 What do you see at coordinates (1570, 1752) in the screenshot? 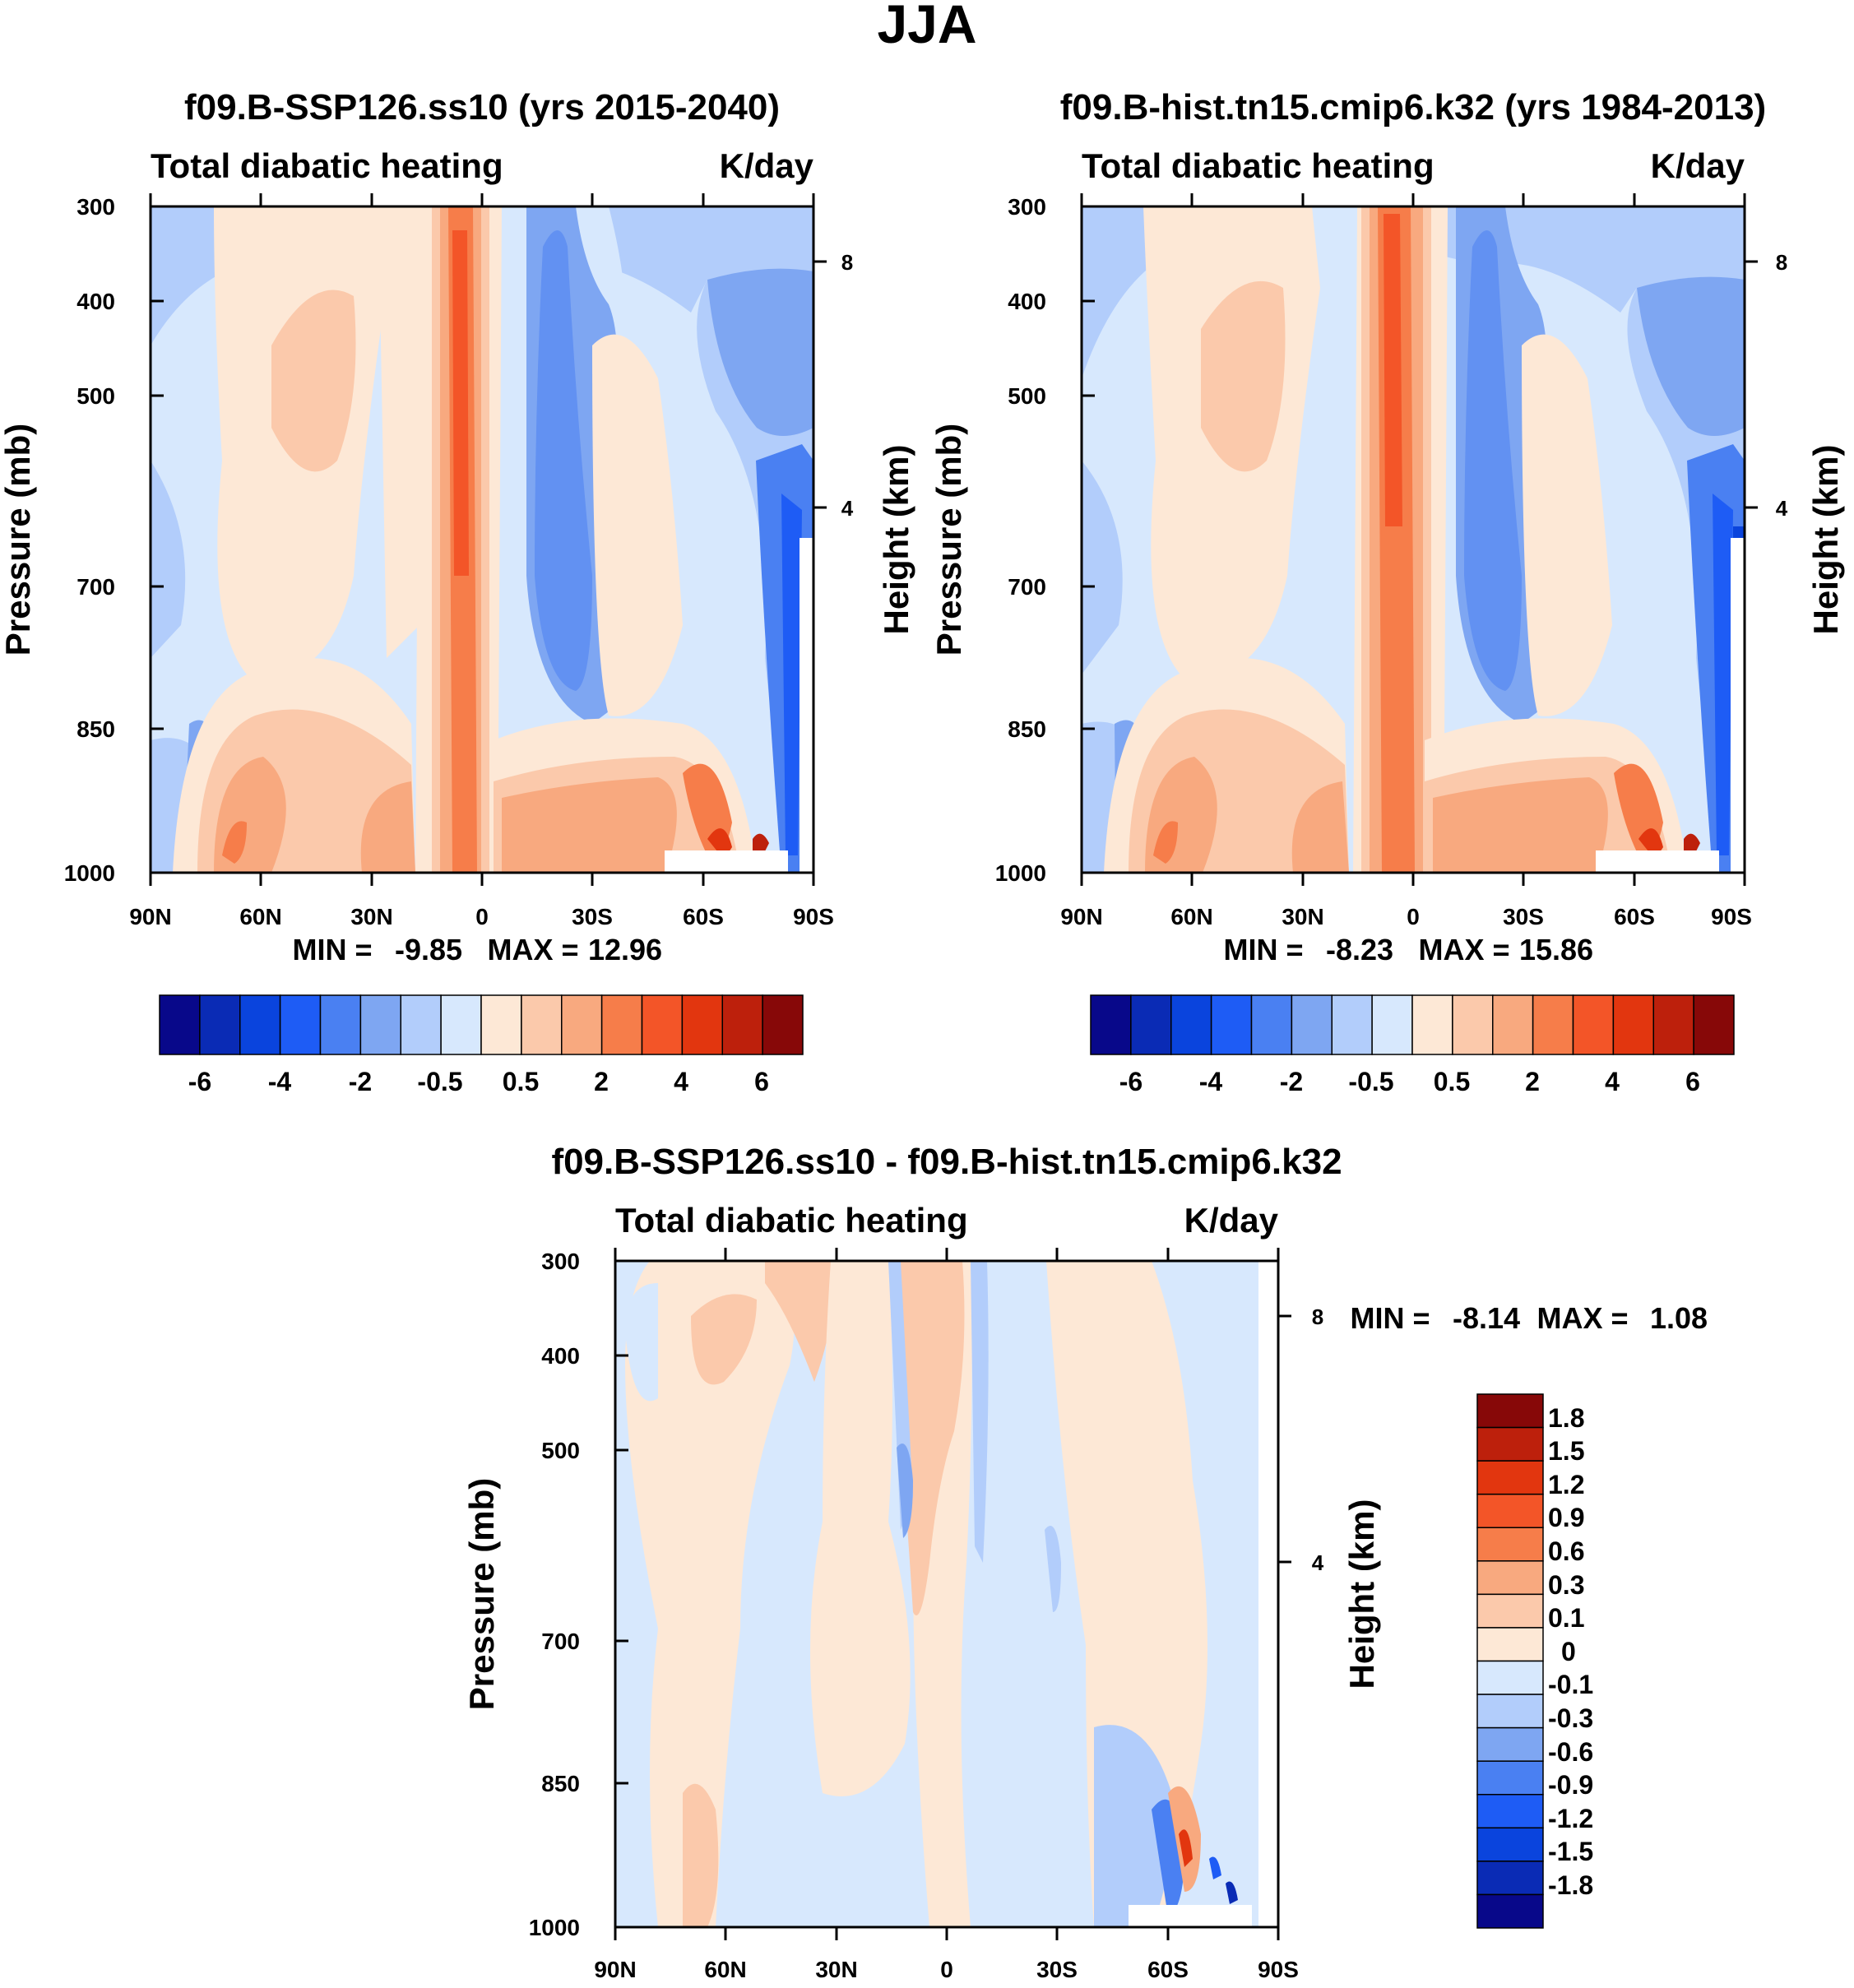
I see `colorbar-label: -0.6` at bounding box center [1570, 1752].